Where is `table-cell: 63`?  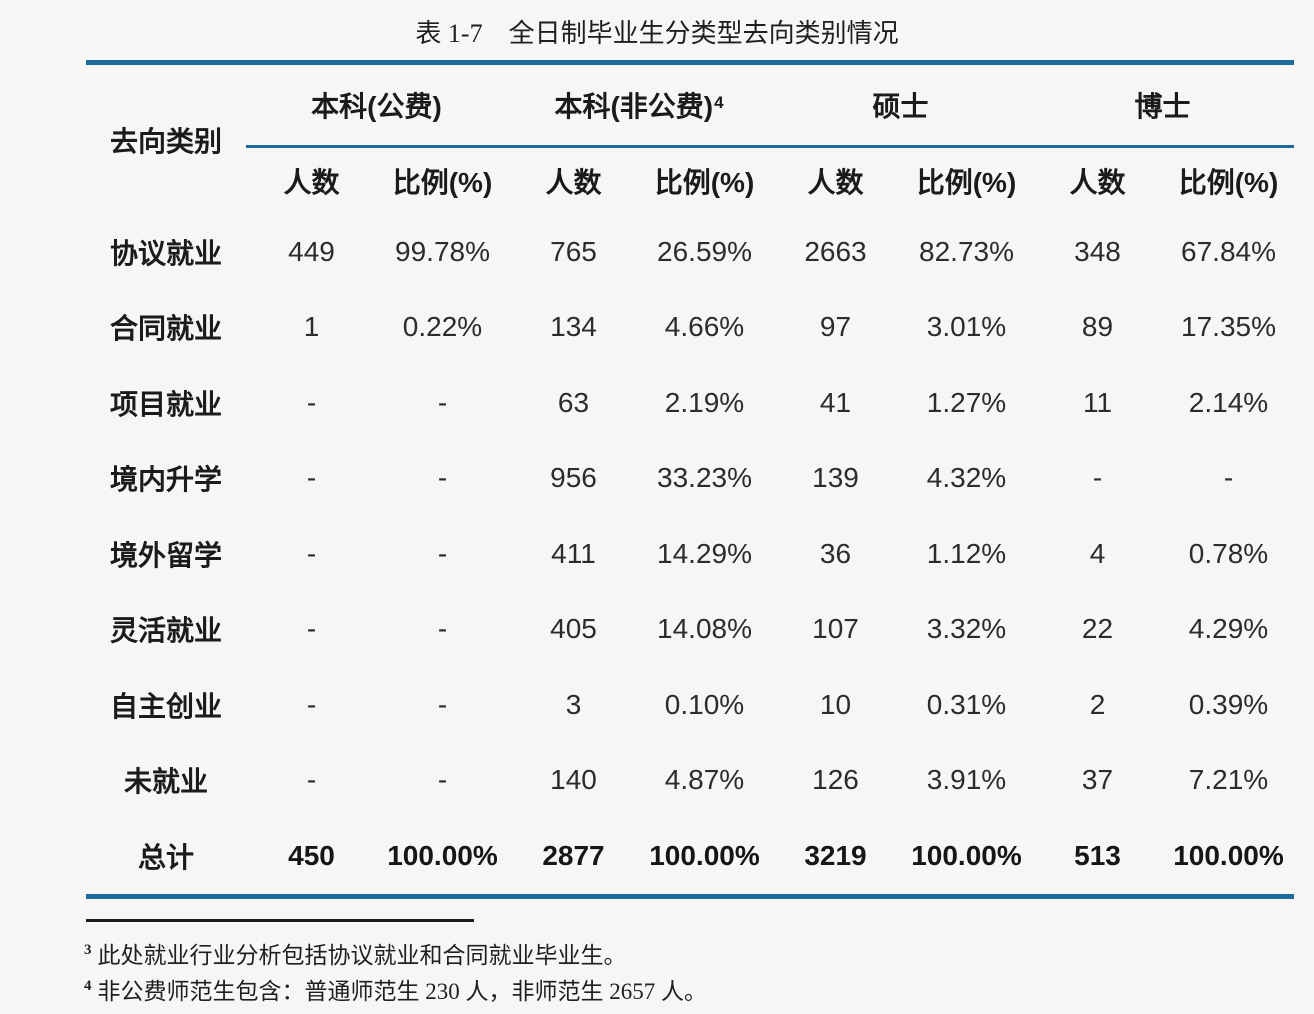 table-cell: 63 is located at coordinates (573, 402).